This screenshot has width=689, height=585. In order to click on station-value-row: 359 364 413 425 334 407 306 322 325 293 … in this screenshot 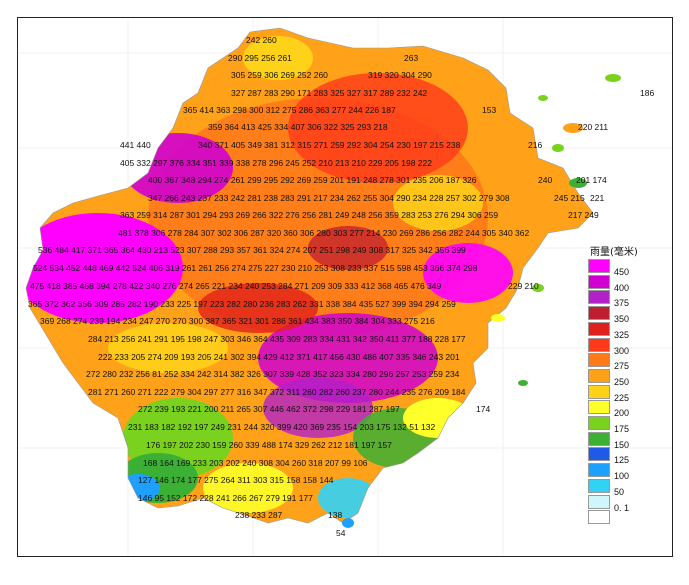, I will do `click(298, 127)`.